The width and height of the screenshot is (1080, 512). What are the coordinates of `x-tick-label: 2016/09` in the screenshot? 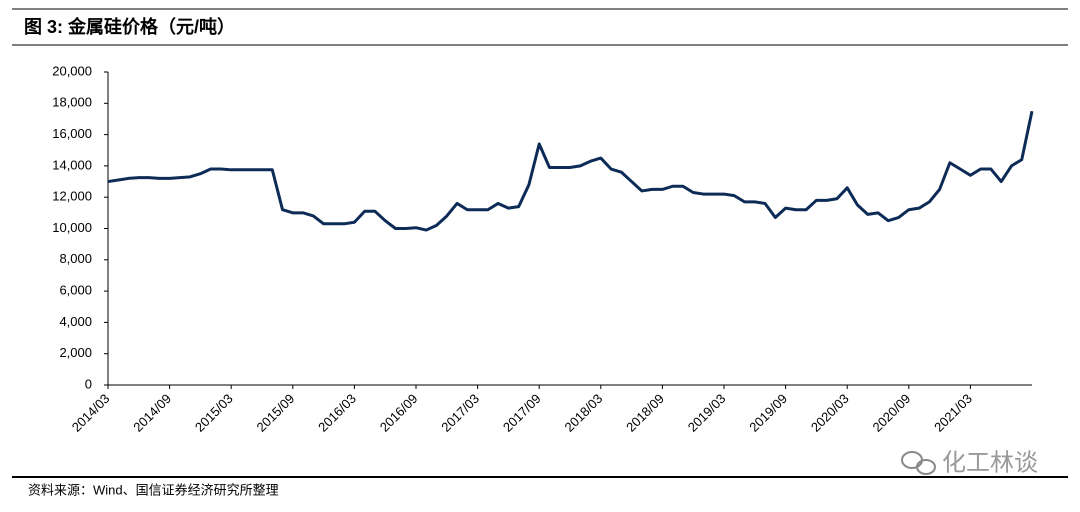 It's located at (399, 413).